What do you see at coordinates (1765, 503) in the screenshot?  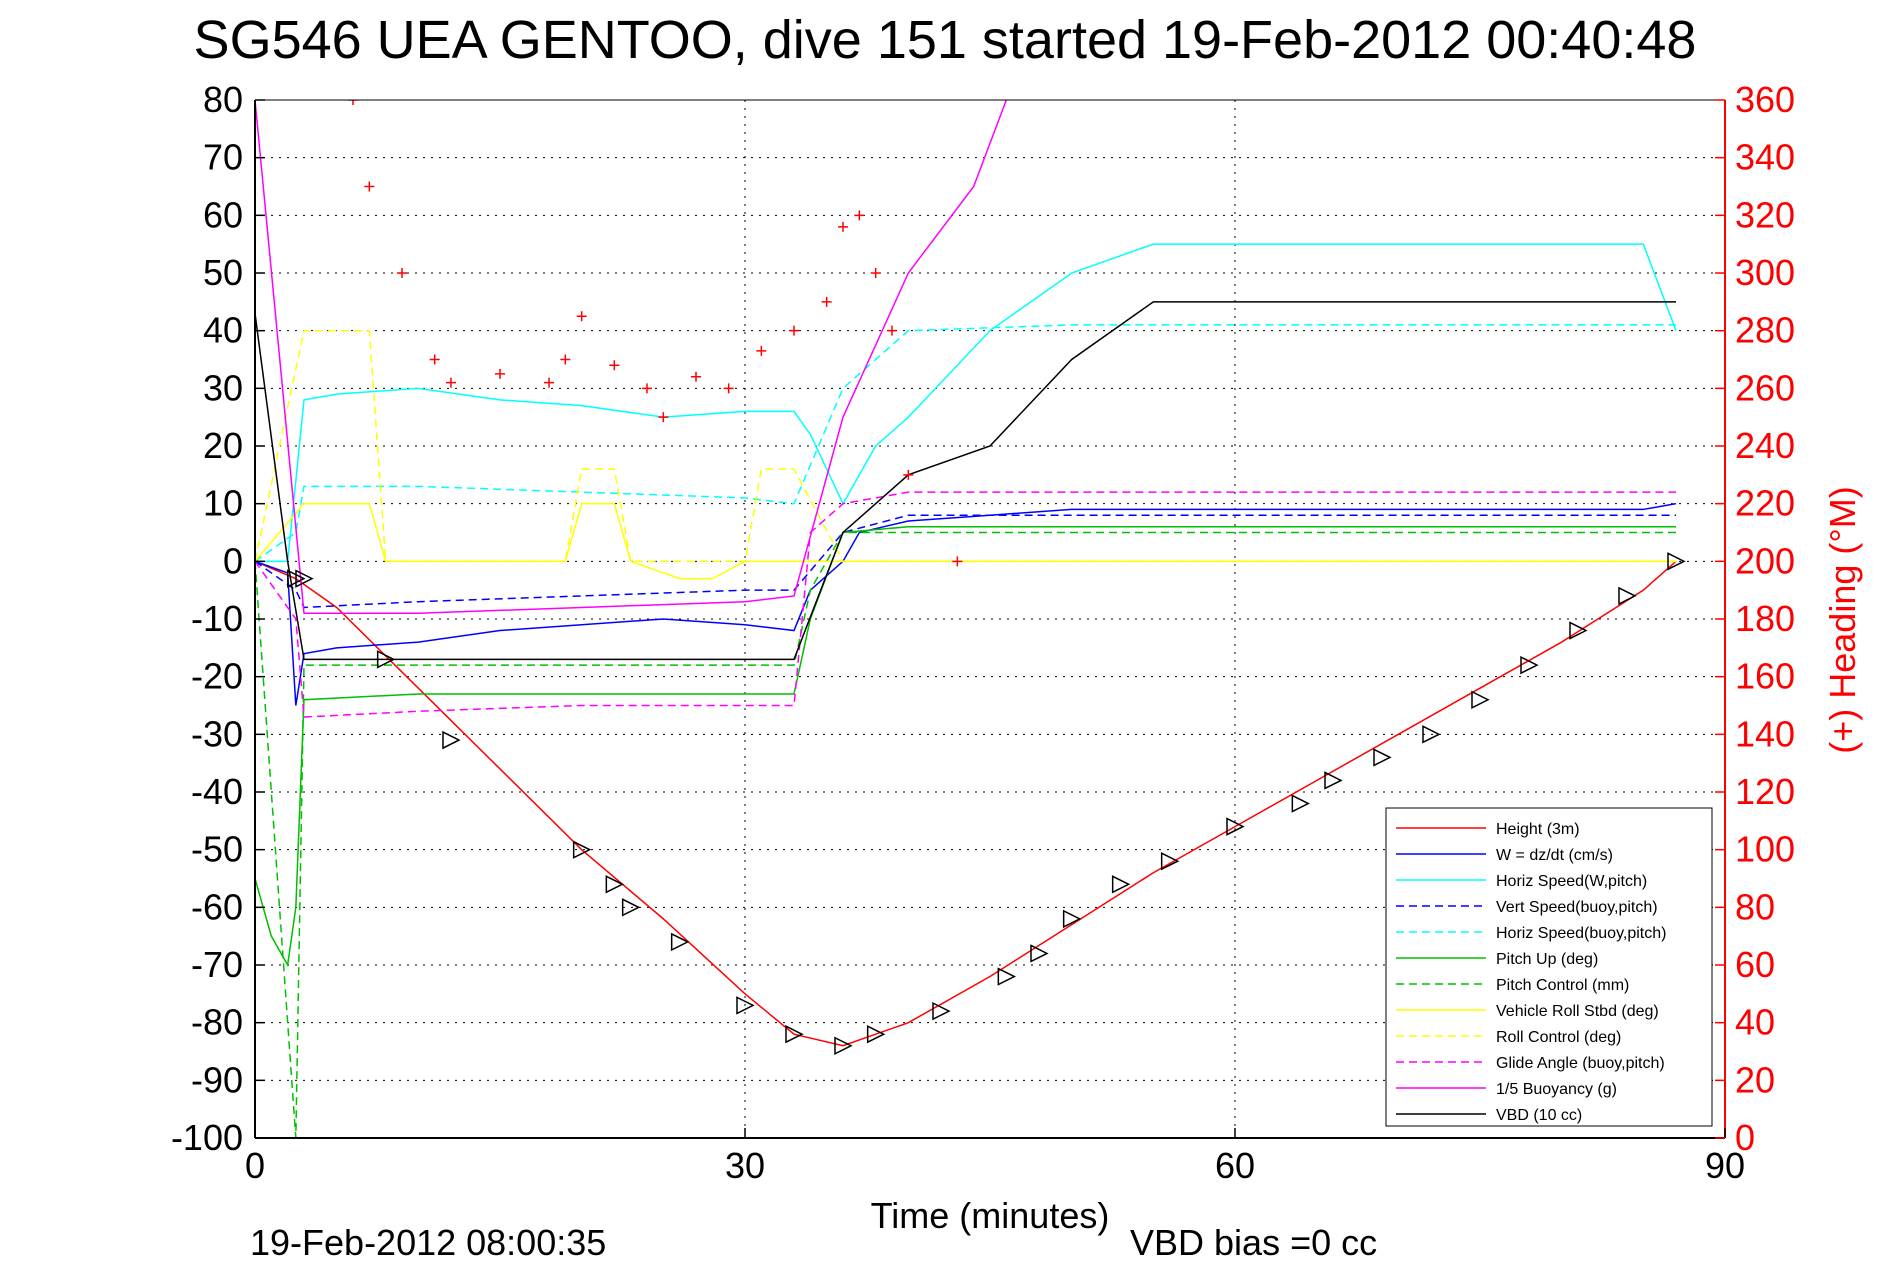 I see `y2-tick-label: 220` at bounding box center [1765, 503].